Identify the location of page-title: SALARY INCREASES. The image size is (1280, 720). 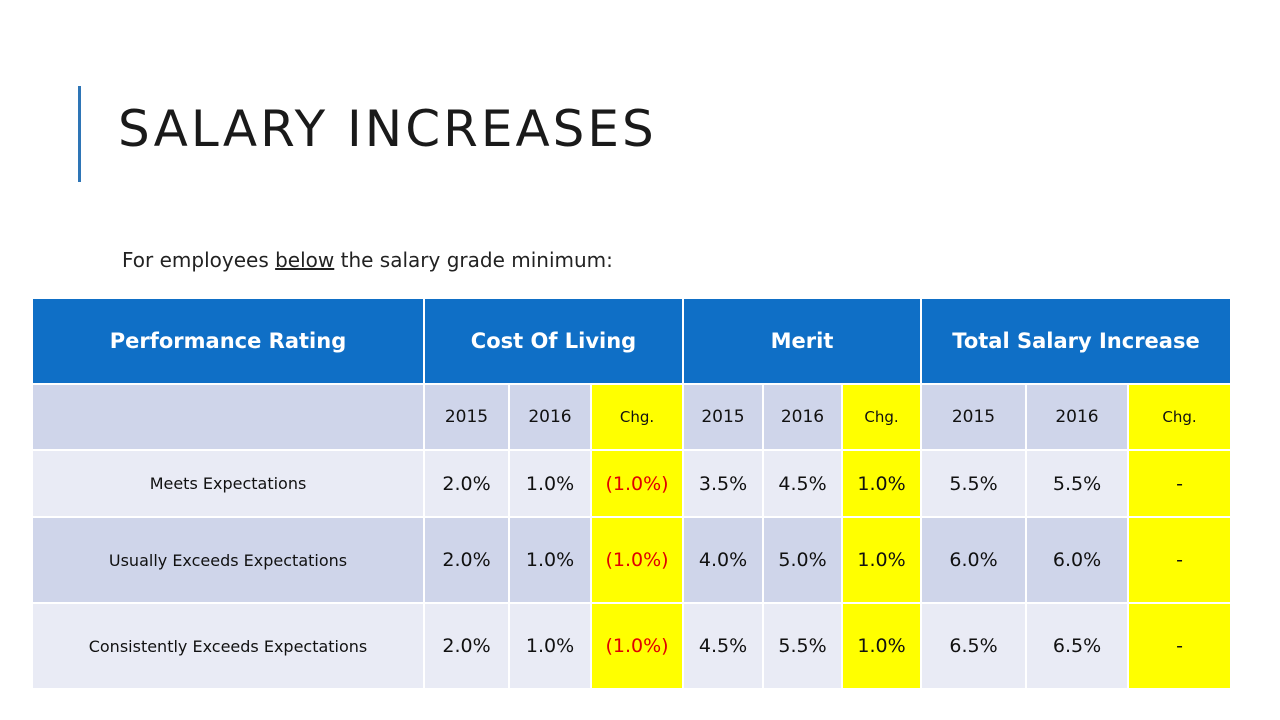
(387, 129).